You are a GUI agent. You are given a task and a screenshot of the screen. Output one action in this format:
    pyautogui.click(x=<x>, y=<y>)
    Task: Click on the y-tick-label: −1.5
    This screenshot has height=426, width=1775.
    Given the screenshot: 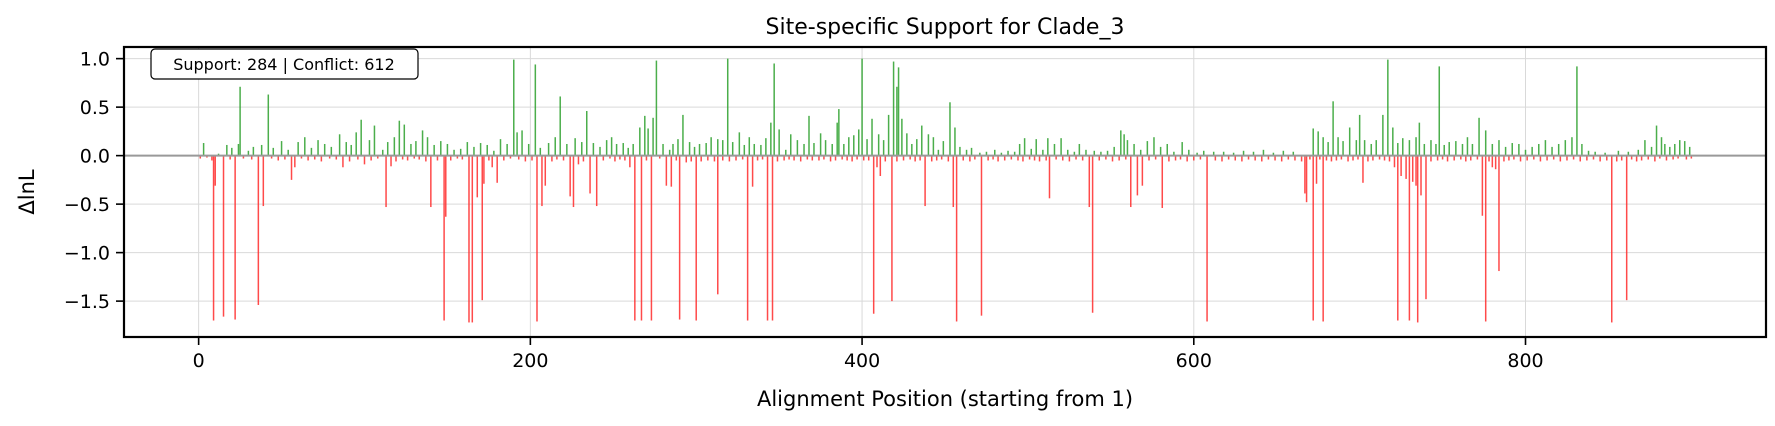 What is the action you would take?
    pyautogui.click(x=87, y=302)
    